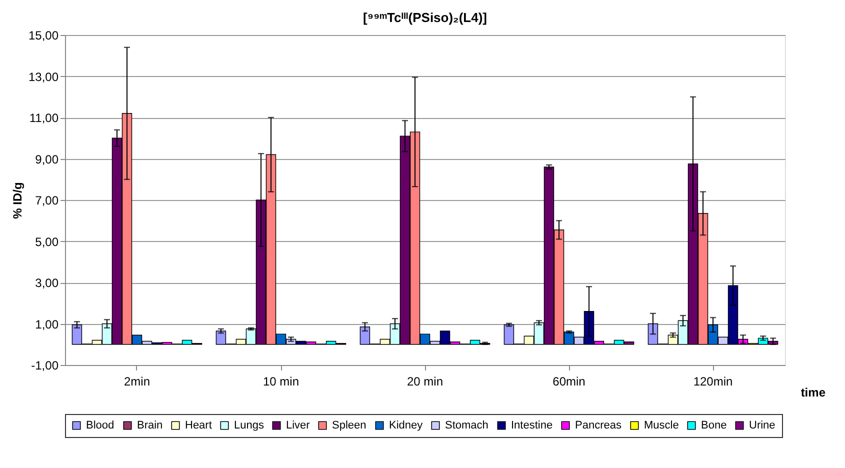 The height and width of the screenshot is (468, 845). I want to click on legend-label: Stomach, so click(466, 426).